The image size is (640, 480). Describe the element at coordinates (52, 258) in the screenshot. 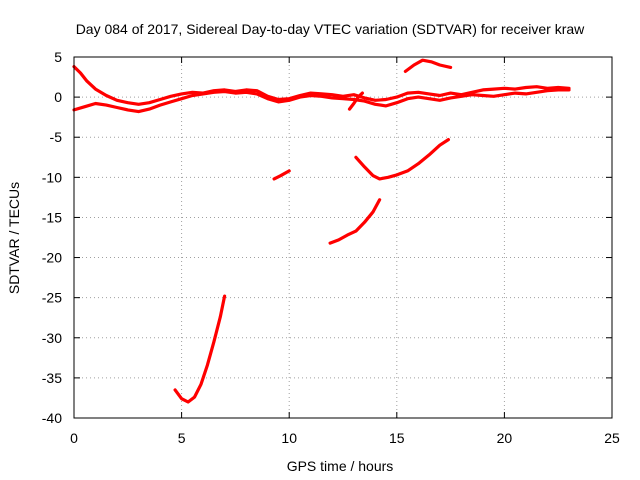

I see `y-tick-label: -20` at that location.